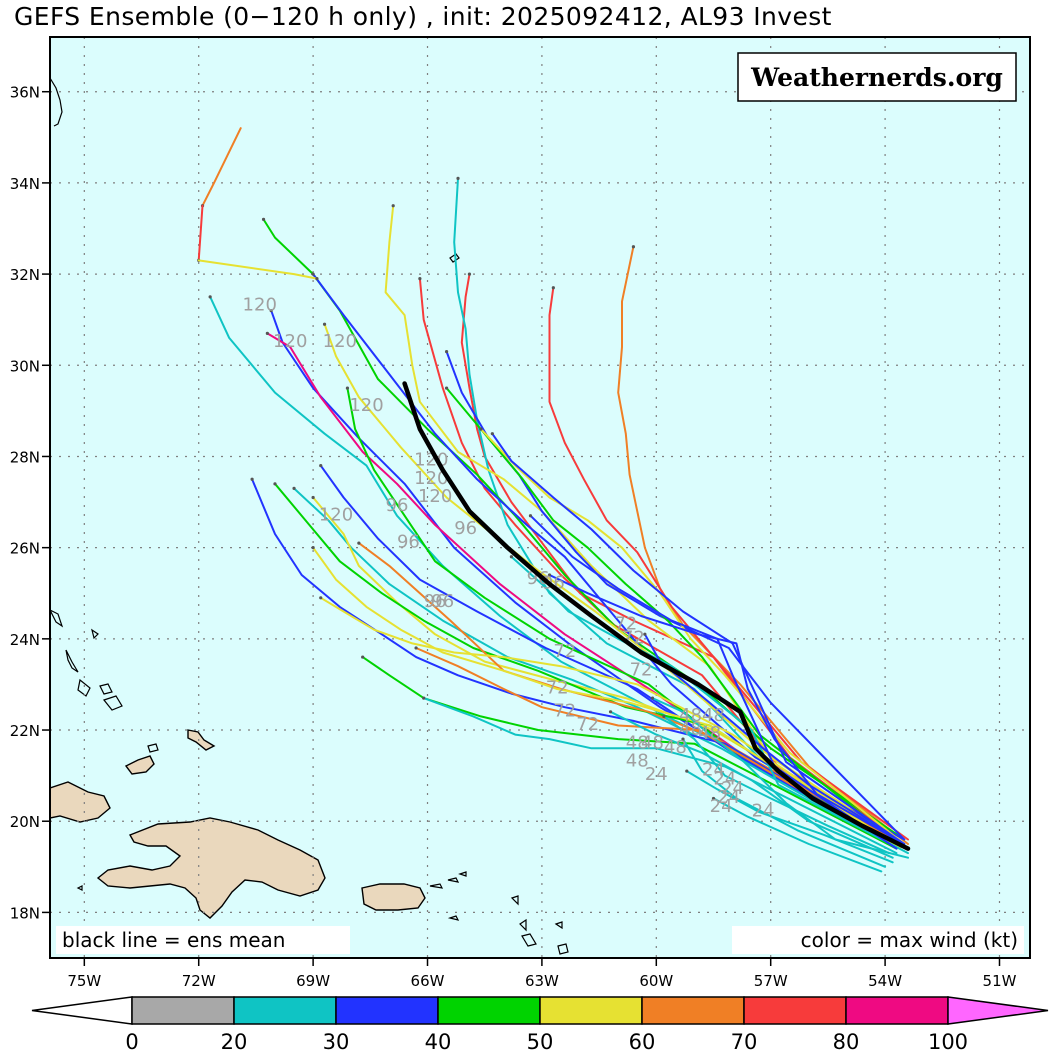 This screenshot has height=1054, width=1055. I want to click on wind-colorbar: 0 20 30 40 50 60 70 80 100, so click(540, 1025).